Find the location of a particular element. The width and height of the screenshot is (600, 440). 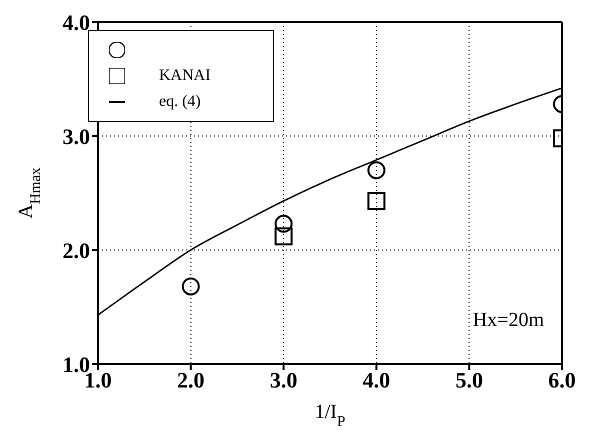

x-tick-label: 3.0 is located at coordinates (284, 380).